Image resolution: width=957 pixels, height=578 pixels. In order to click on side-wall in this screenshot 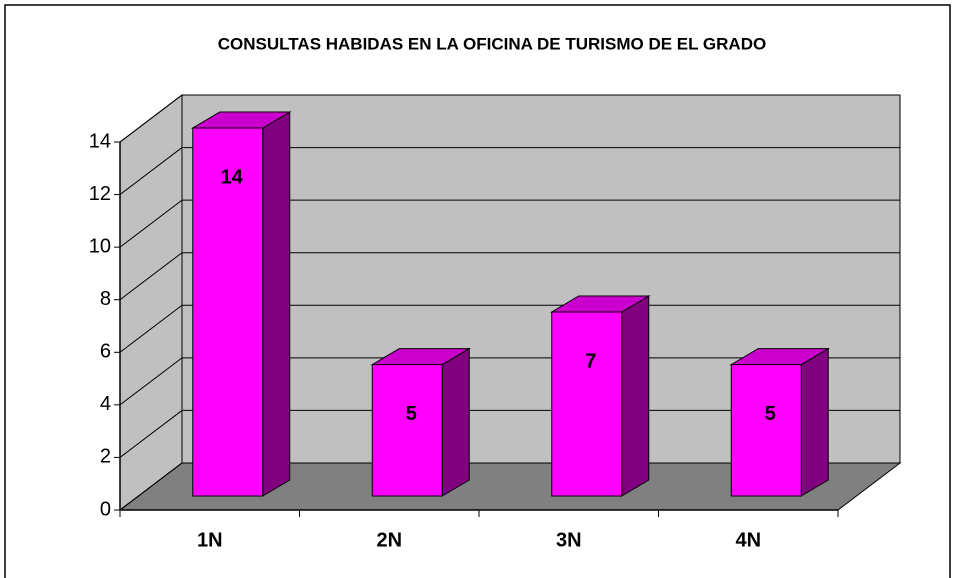, I will do `click(151, 302)`.